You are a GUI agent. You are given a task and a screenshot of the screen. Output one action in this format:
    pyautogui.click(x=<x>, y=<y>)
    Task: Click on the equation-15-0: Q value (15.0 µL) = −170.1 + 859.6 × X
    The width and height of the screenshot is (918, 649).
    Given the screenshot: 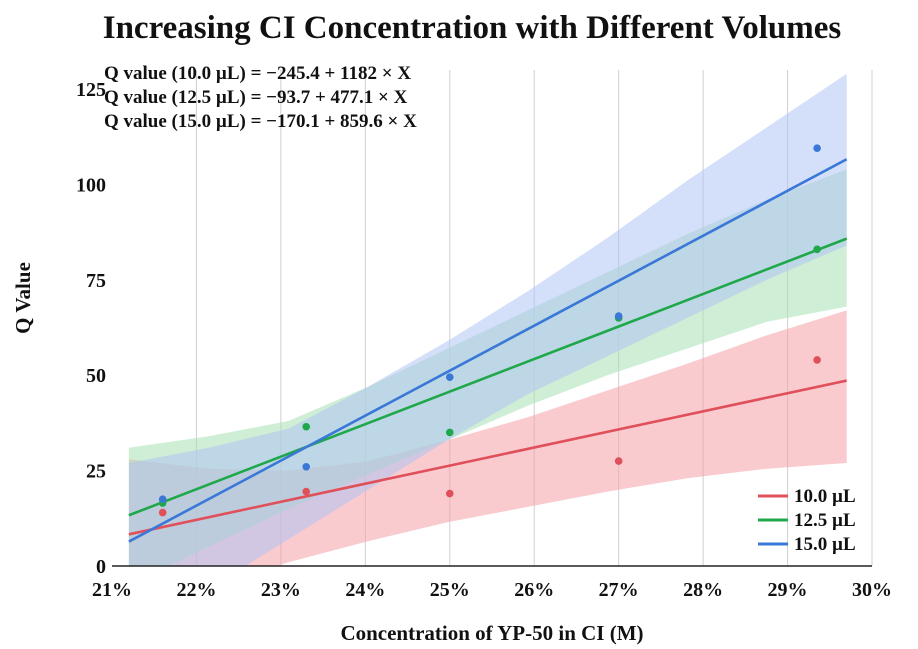 What is the action you would take?
    pyautogui.click(x=260, y=121)
    